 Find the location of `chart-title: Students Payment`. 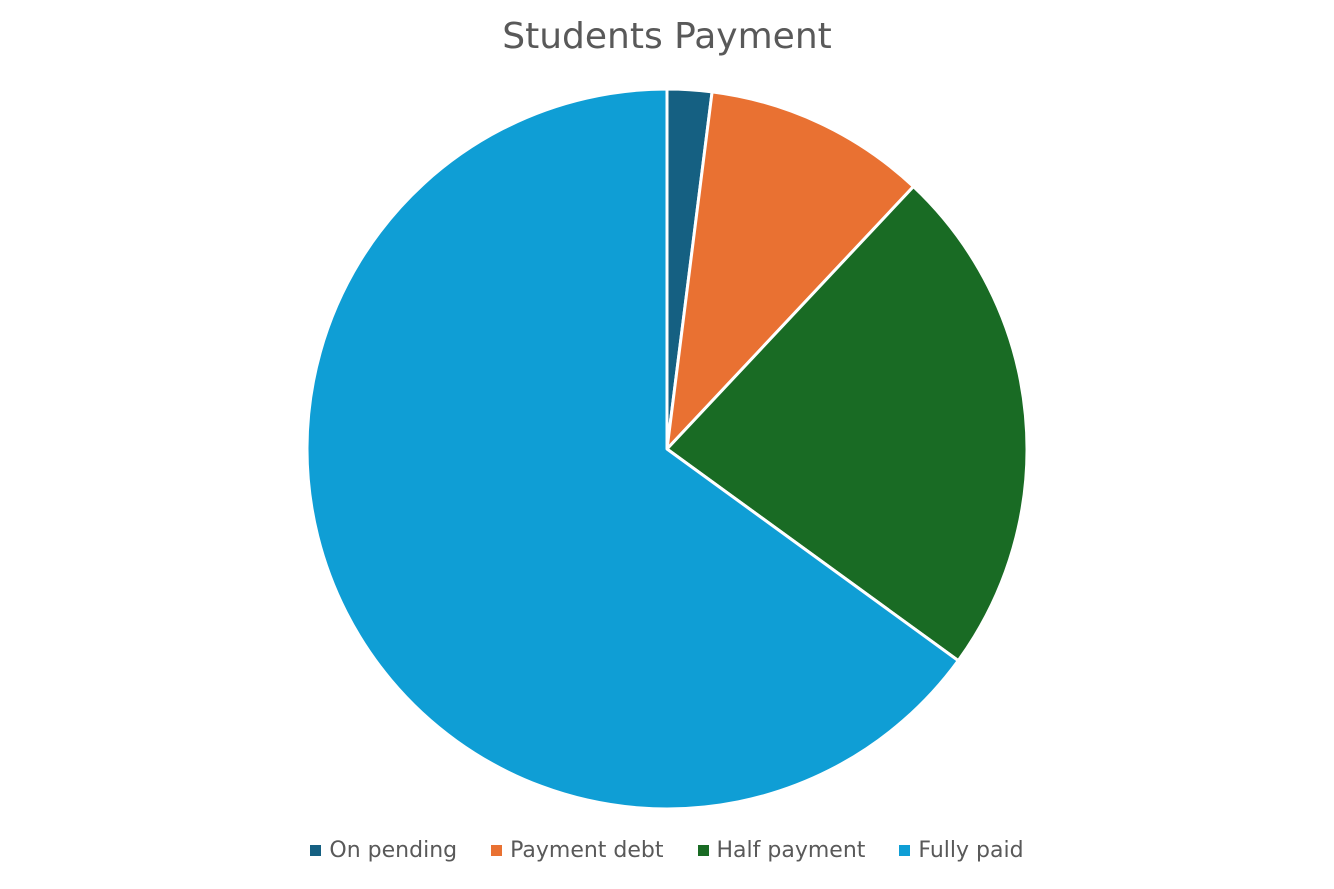

chart-title: Students Payment is located at coordinates (667, 36).